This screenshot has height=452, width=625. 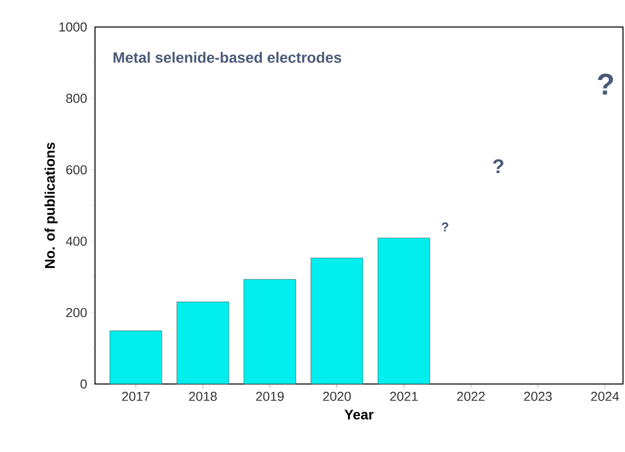 What do you see at coordinates (605, 396) in the screenshot?
I see `x-tick-label: 2024` at bounding box center [605, 396].